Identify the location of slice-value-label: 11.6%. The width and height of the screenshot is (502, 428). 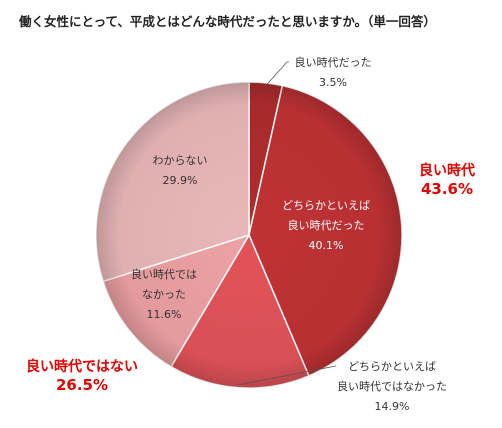
(164, 314).